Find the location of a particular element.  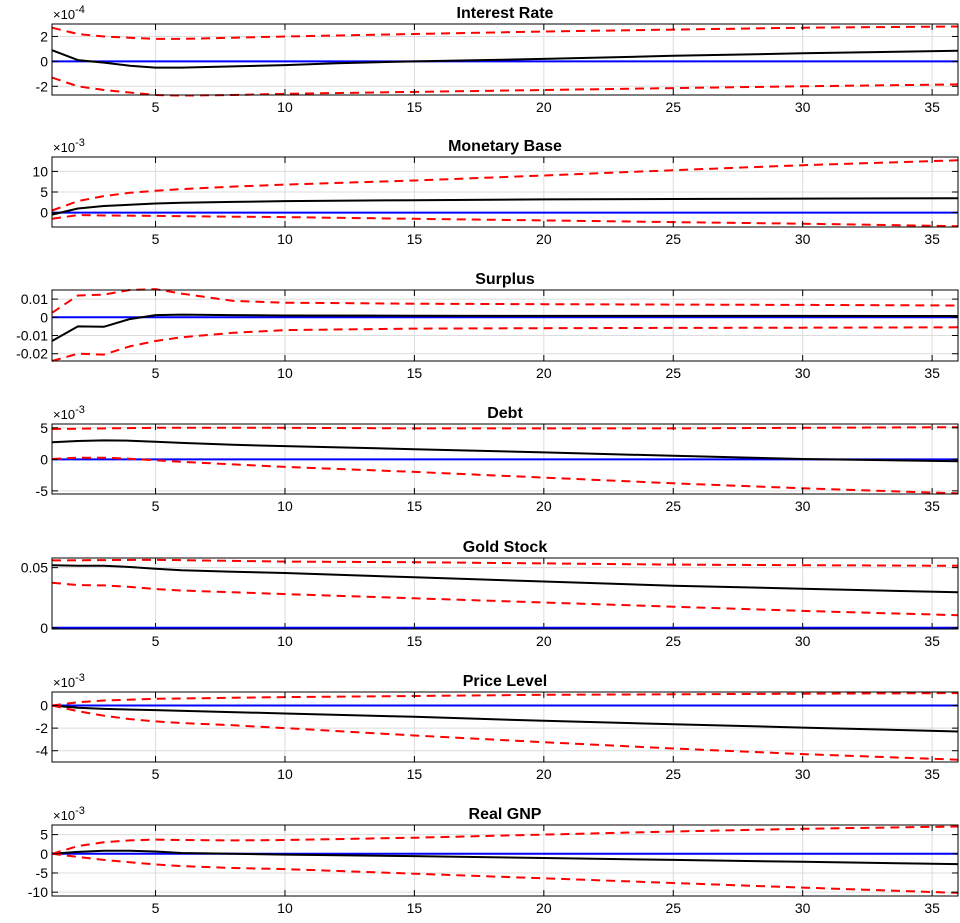

y-tick-label: 0.01 is located at coordinates (34, 299).